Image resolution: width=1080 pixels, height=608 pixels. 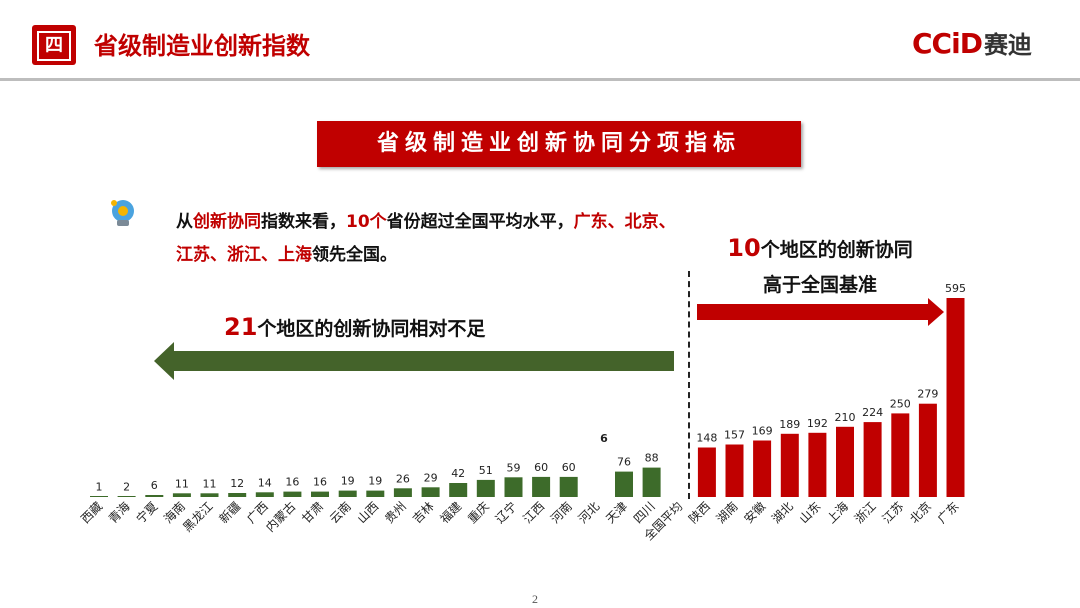 I want to click on bar-湖南, so click(x=734, y=470).